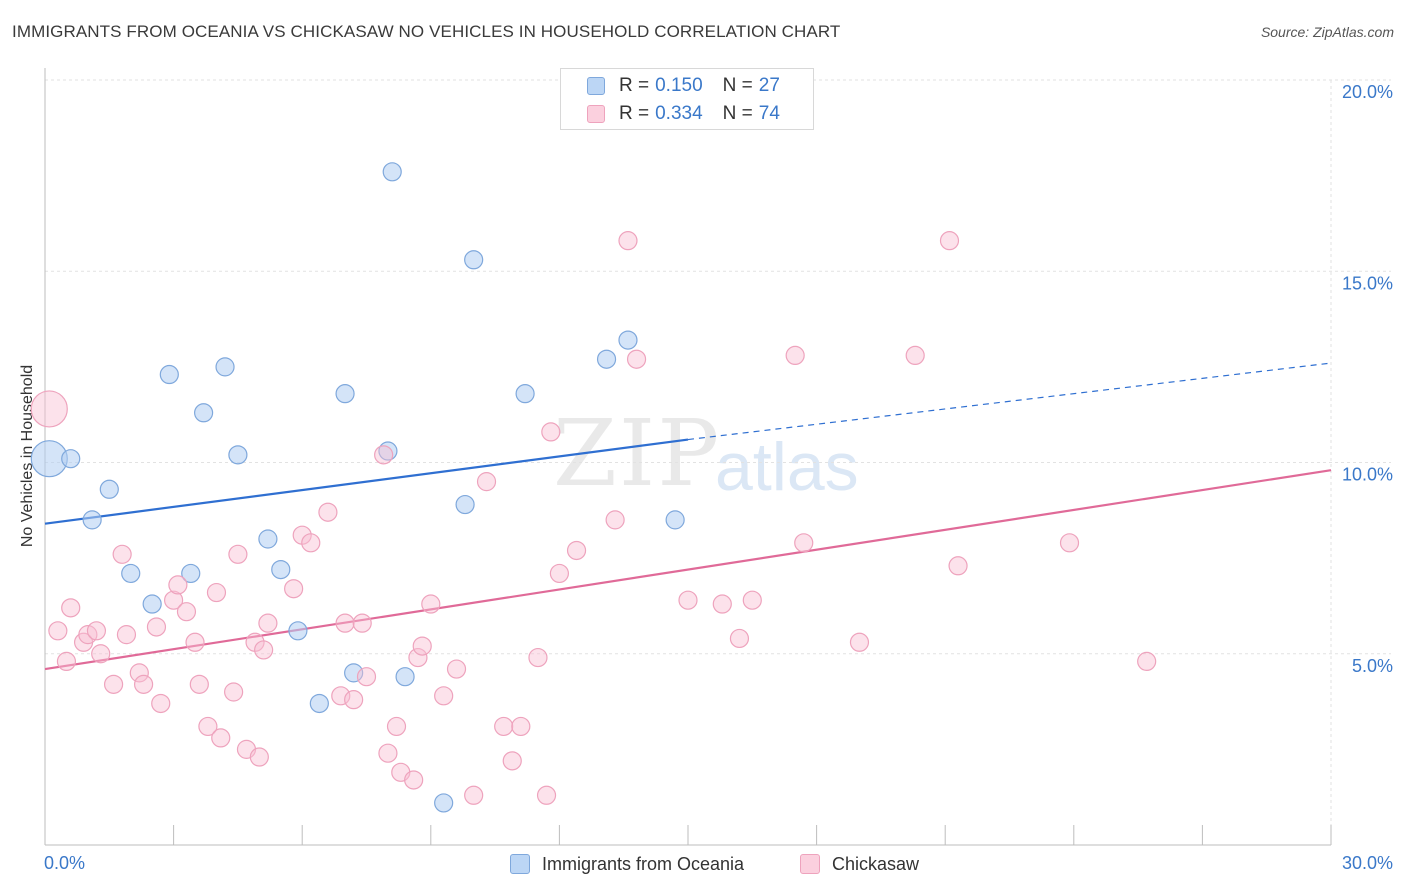  I want to click on legend-swatch-oceania, so click(596, 86).